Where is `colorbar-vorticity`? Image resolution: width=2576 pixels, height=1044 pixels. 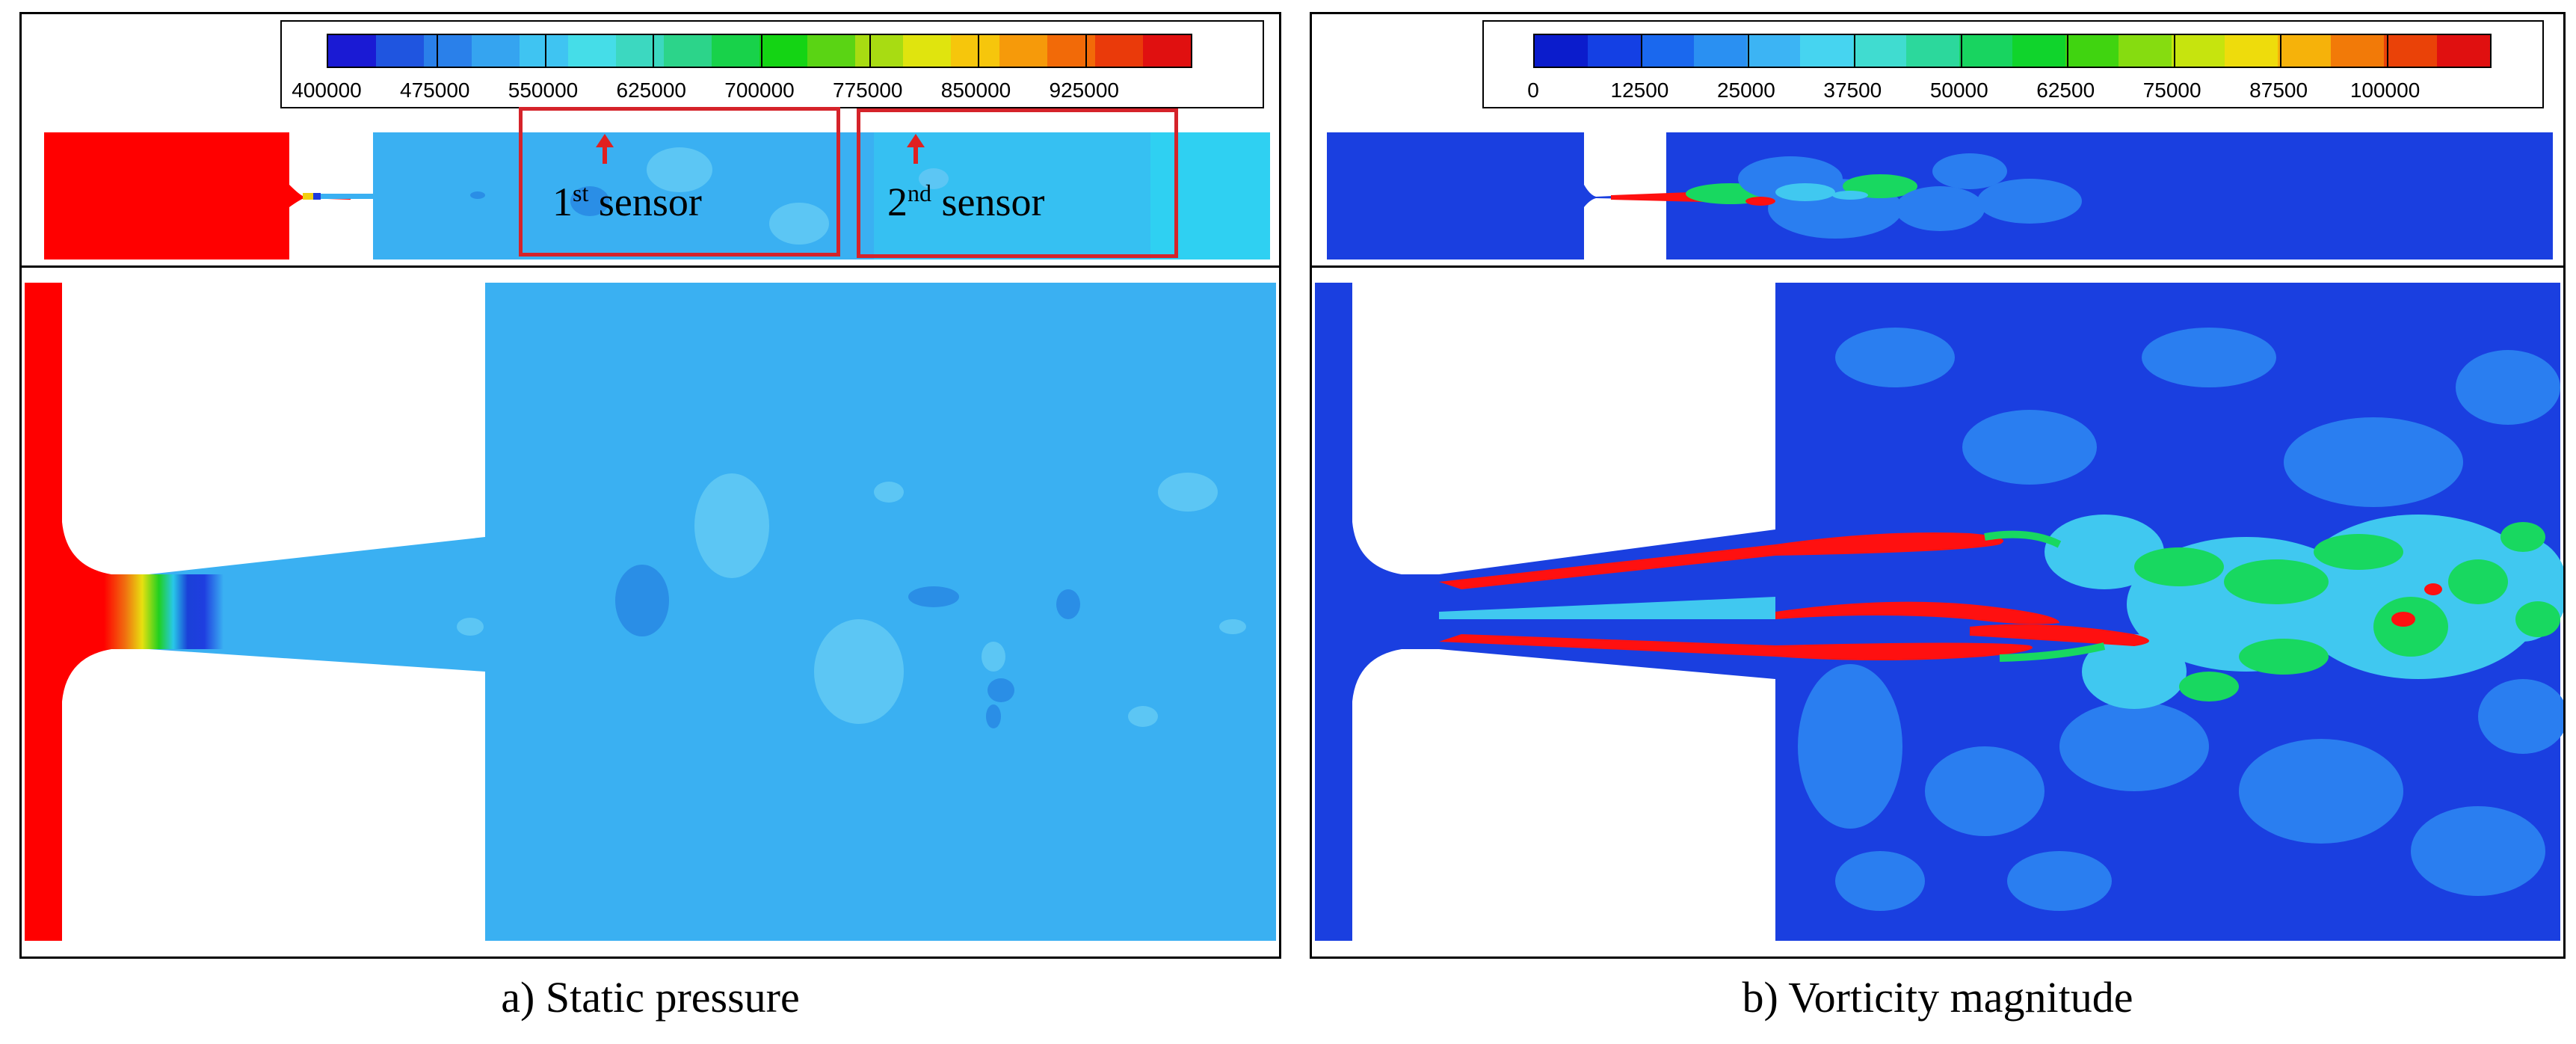 colorbar-vorticity is located at coordinates (2012, 51).